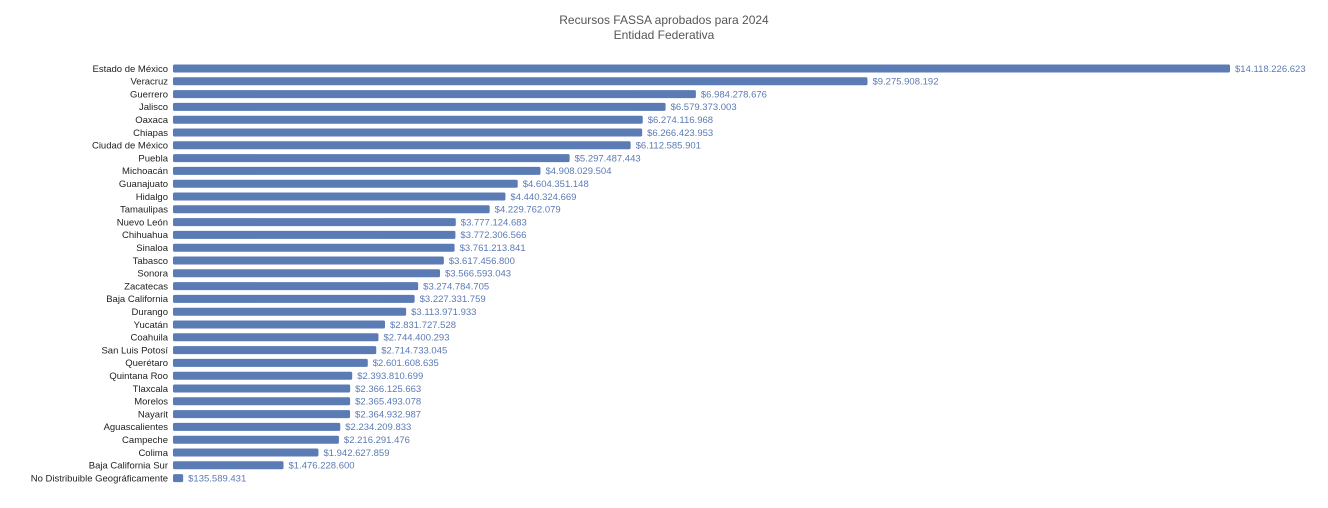  What do you see at coordinates (680, 120) in the screenshot?
I see `value-label: $6.274.116.968` at bounding box center [680, 120].